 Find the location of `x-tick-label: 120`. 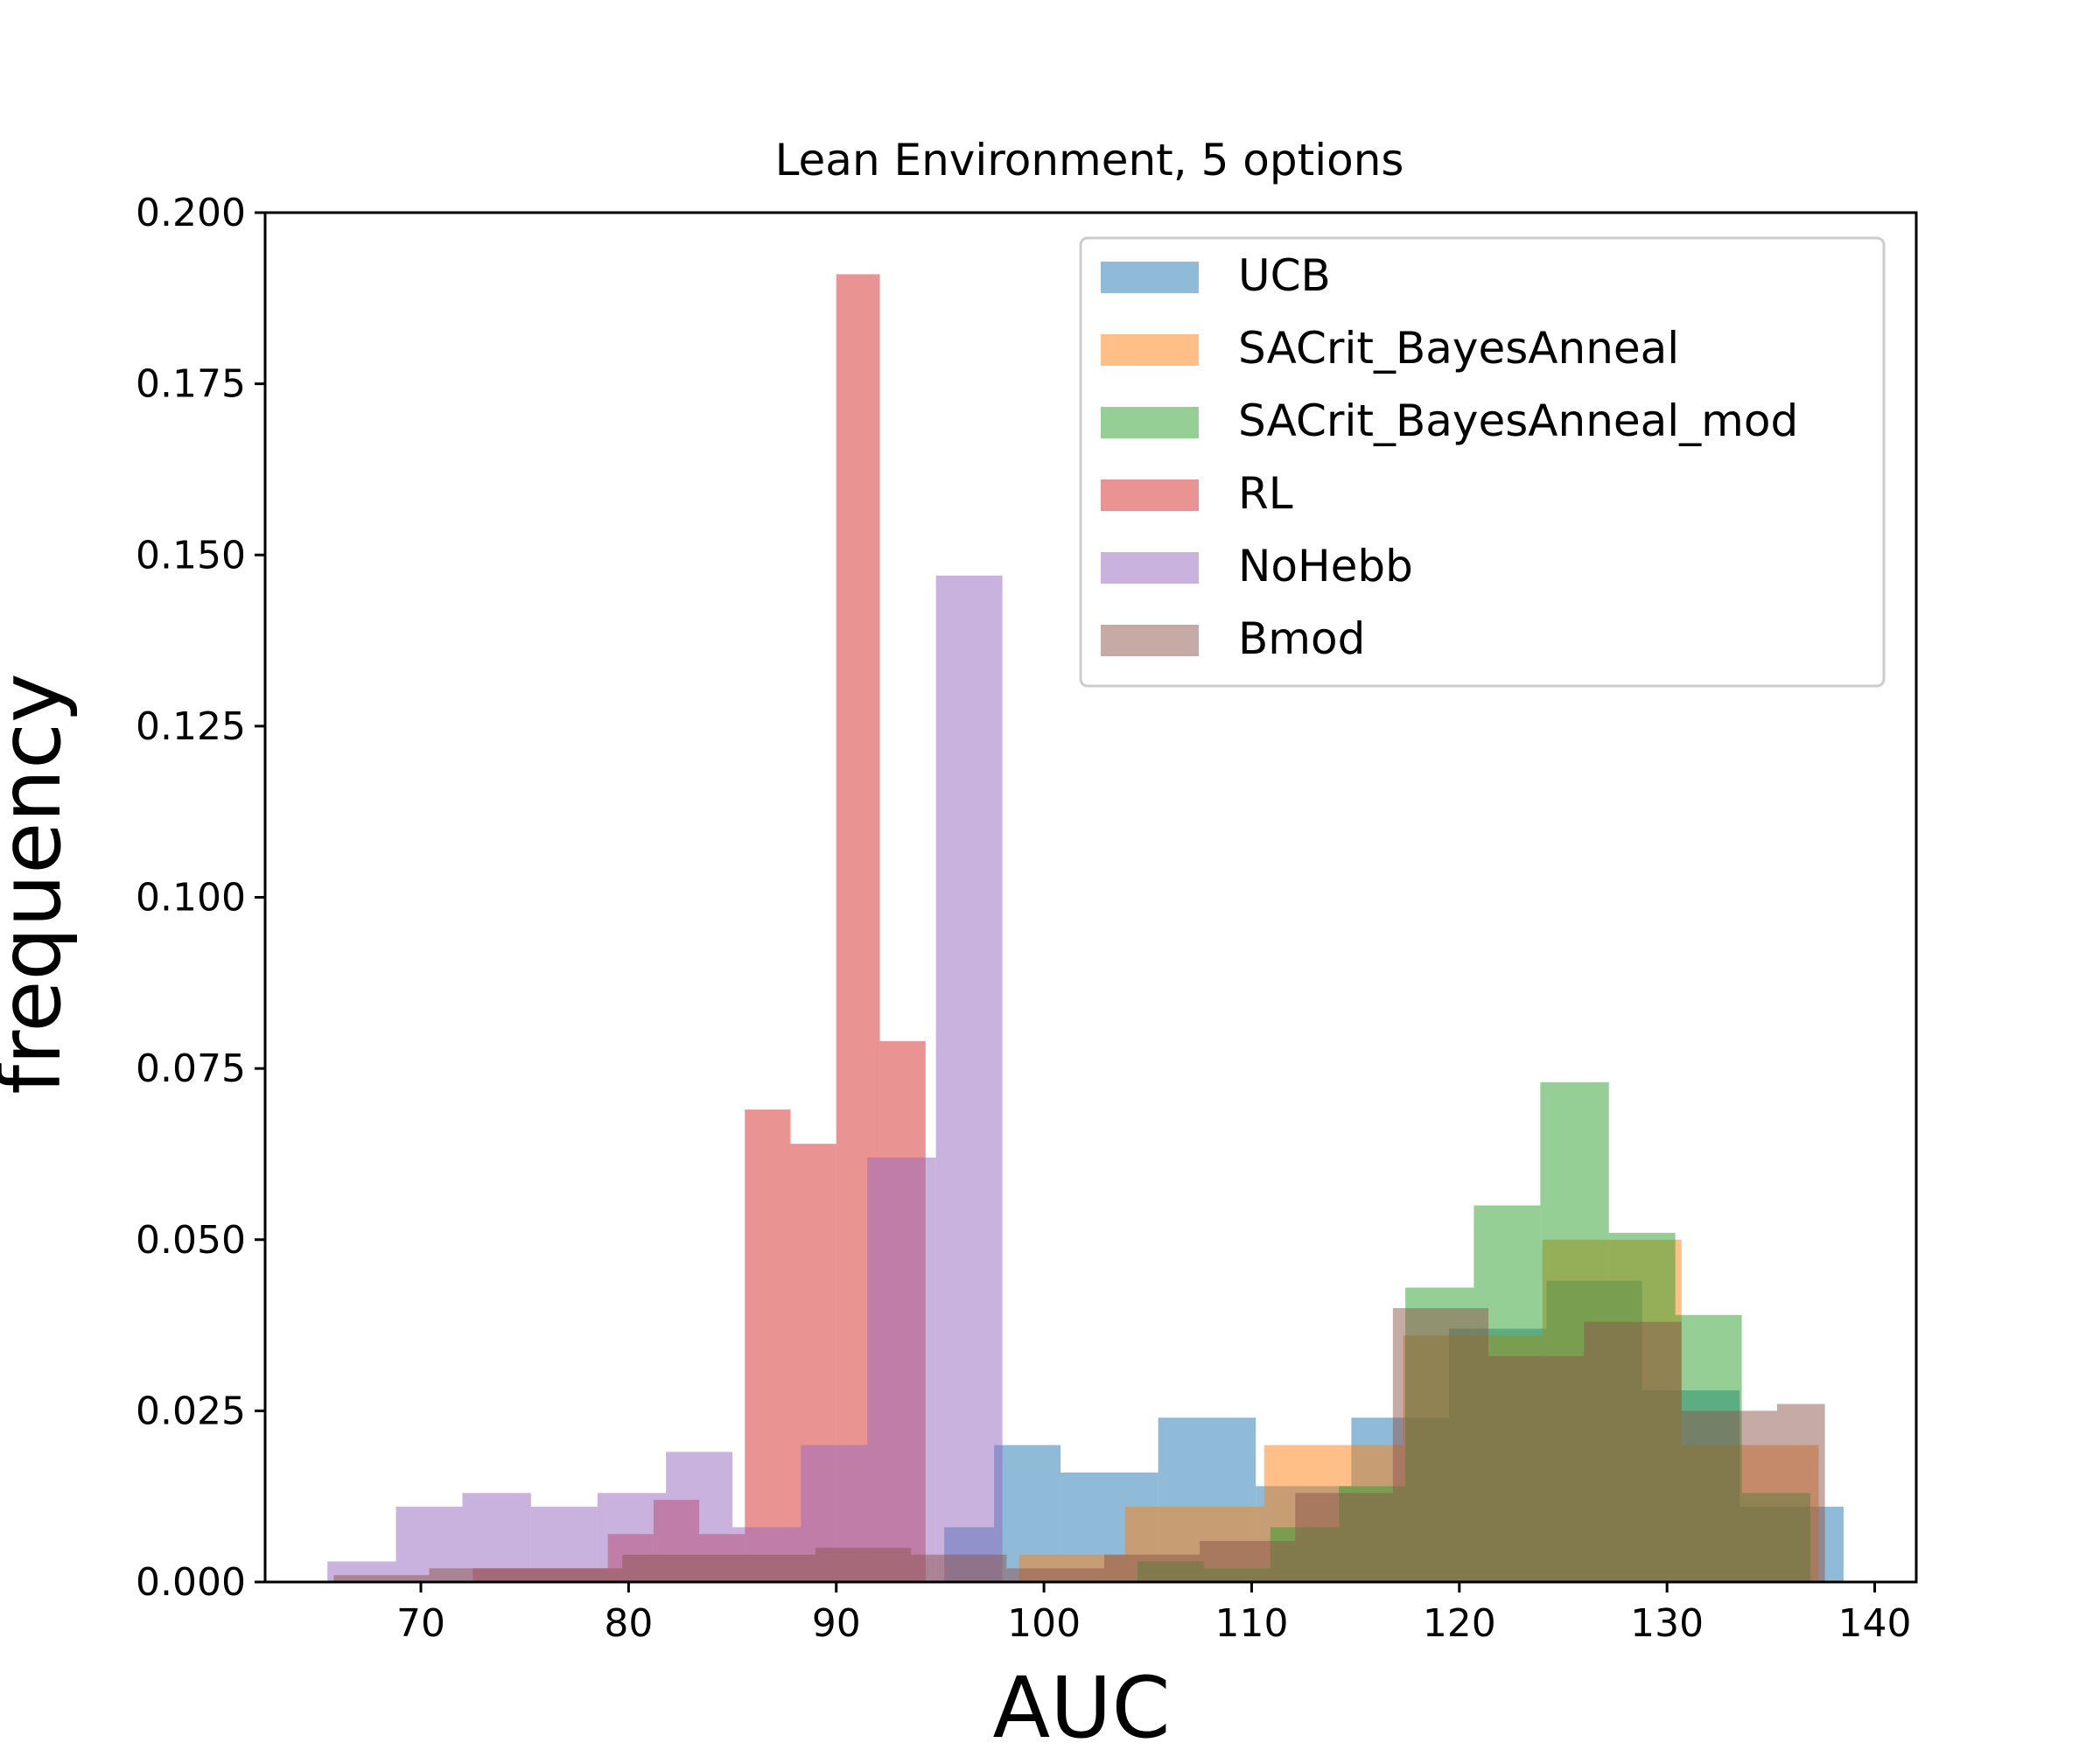

x-tick-label: 120 is located at coordinates (1459, 1623).